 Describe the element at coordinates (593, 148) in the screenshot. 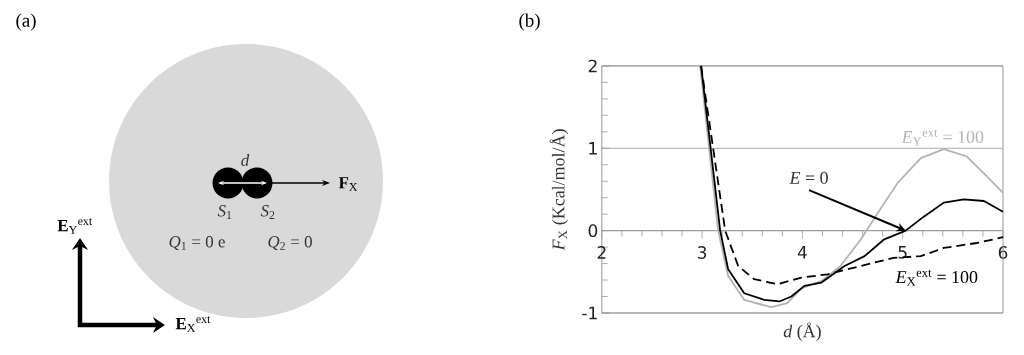

I see `y-tick-label: 1` at that location.